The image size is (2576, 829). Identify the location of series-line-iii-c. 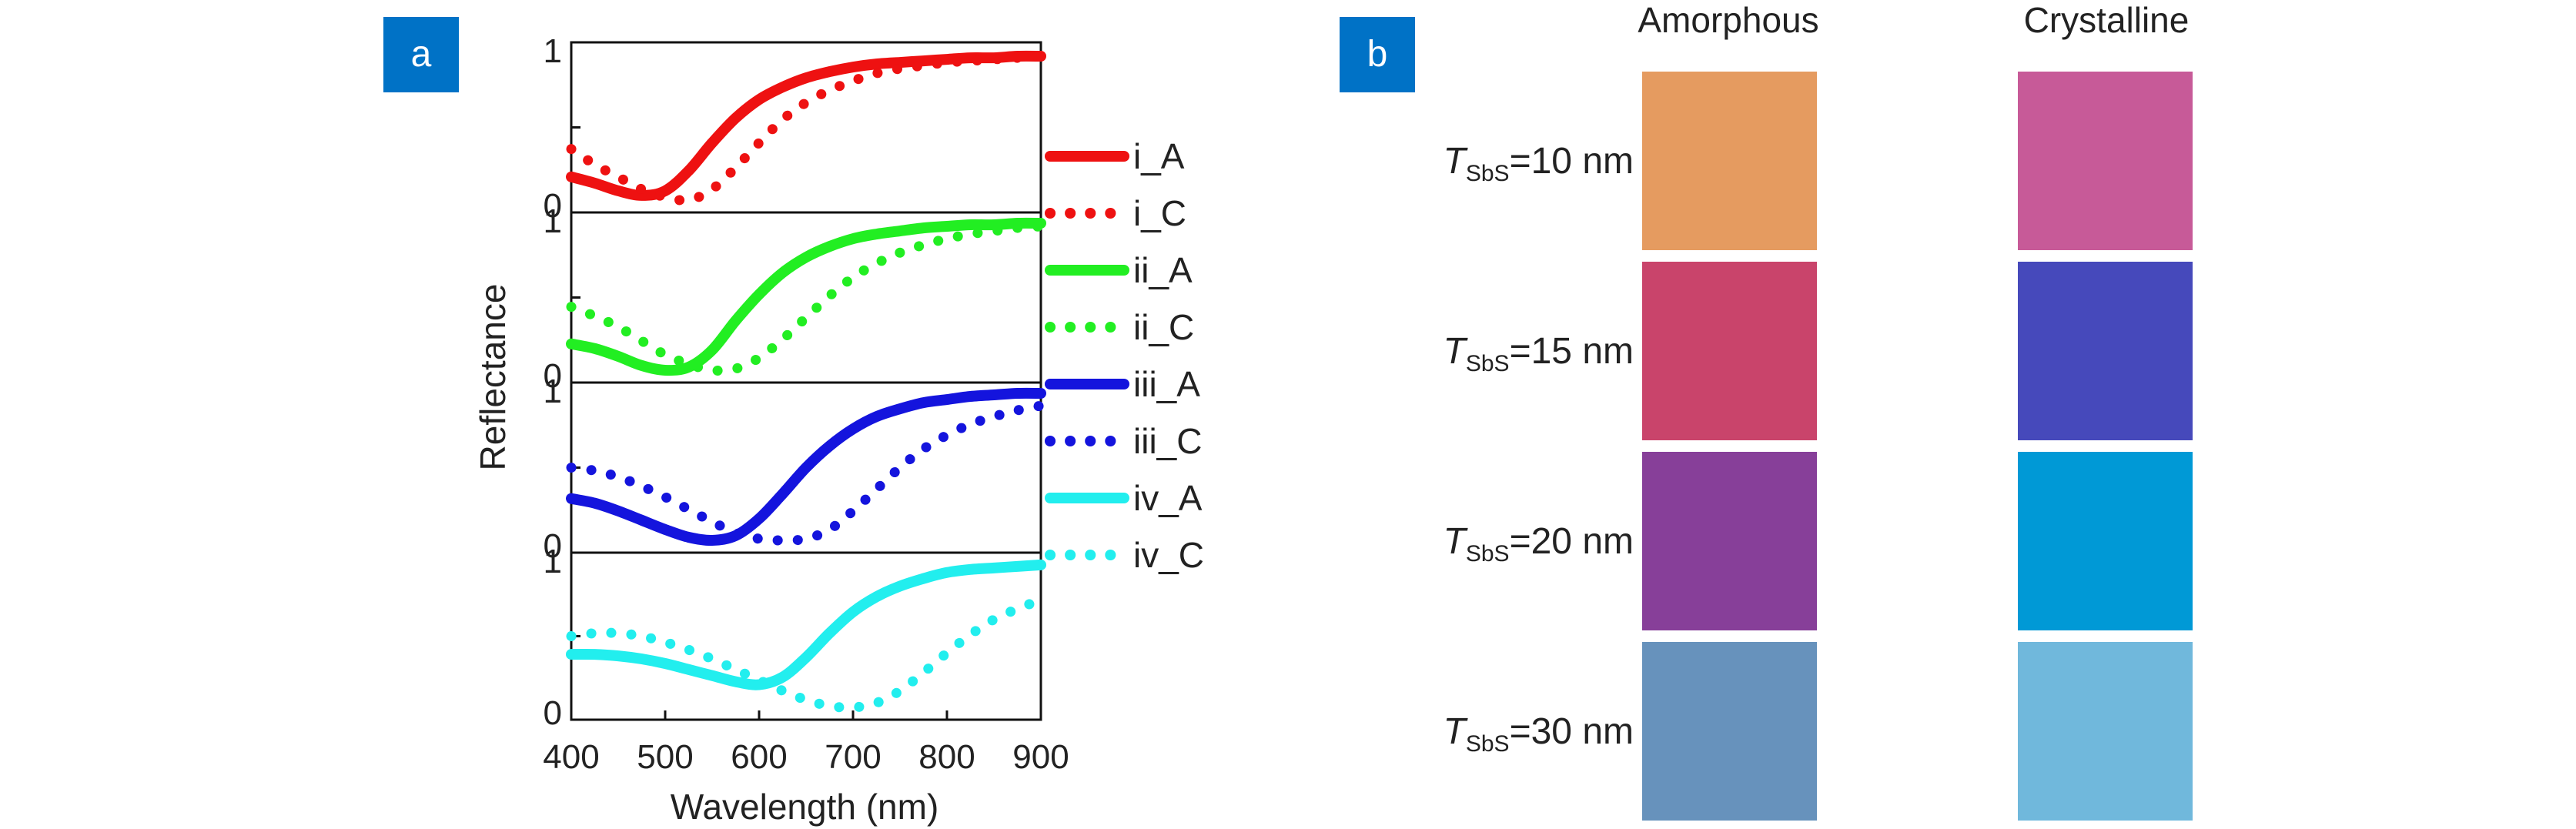
(806, 473).